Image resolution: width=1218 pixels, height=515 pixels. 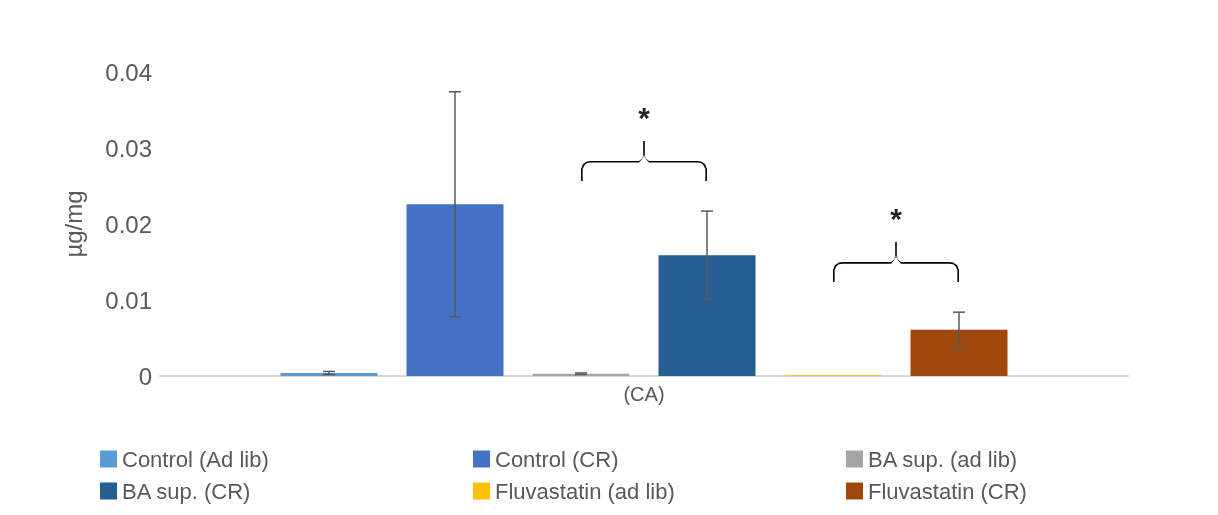 I want to click on legend-label: Fluvastatin (ad lib), so click(x=585, y=491).